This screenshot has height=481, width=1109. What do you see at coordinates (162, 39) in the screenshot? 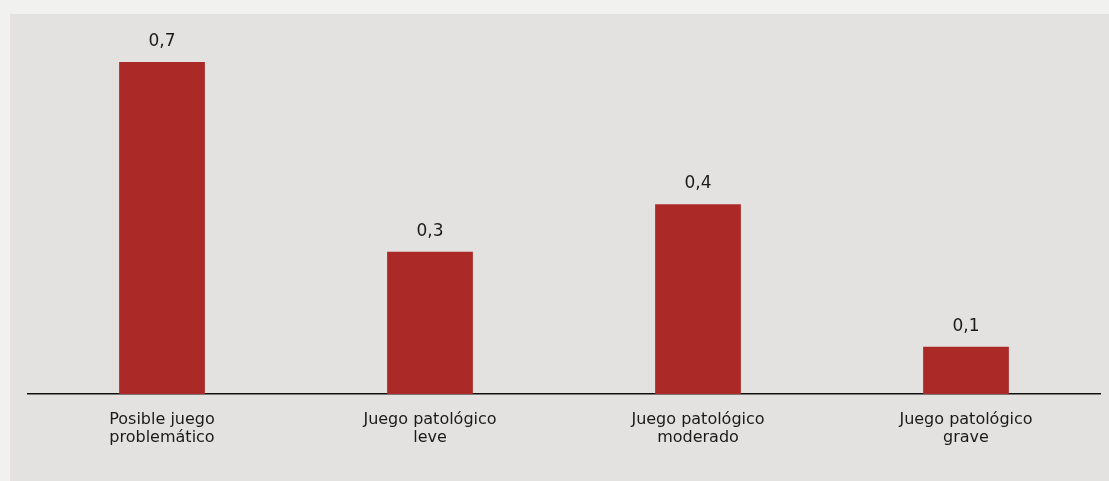
I see `data-label: 0,7` at bounding box center [162, 39].